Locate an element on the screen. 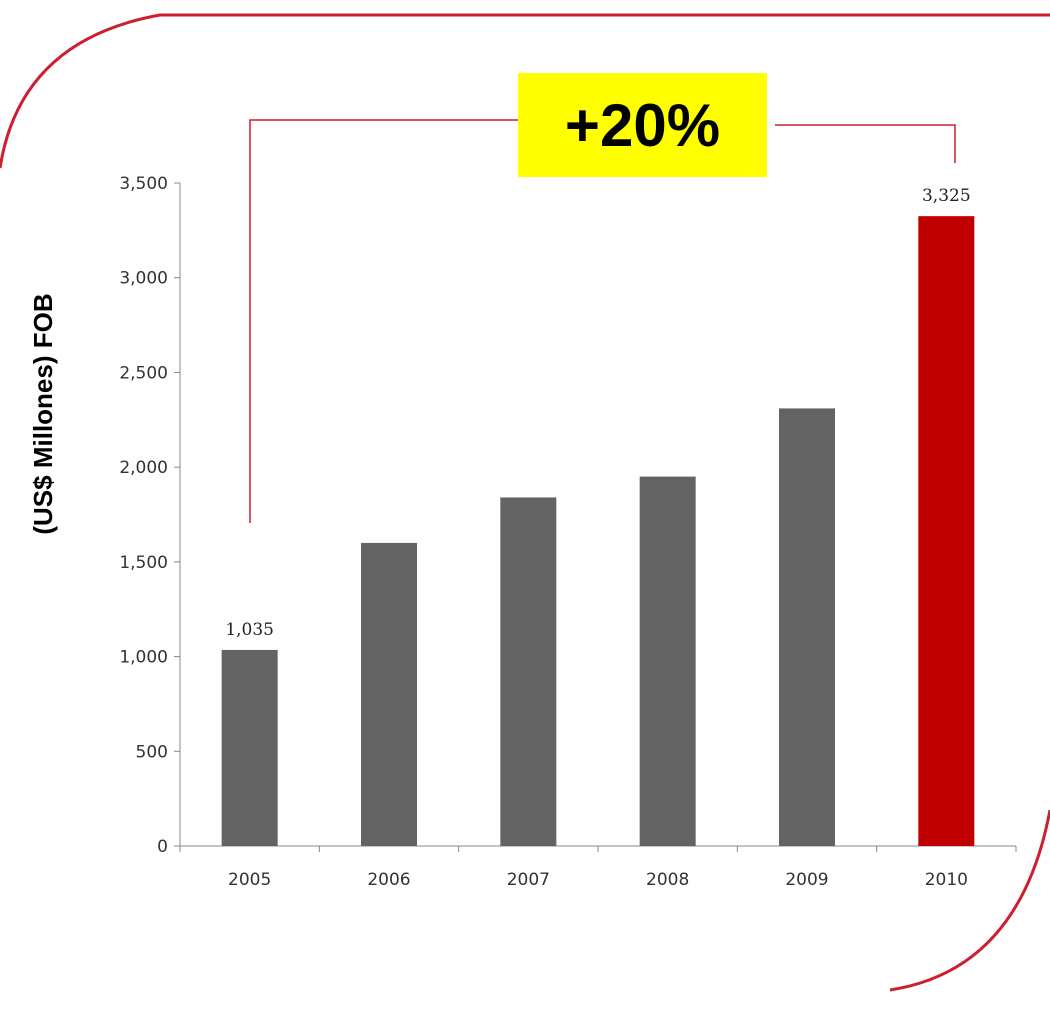  x-tick-label: 2005 is located at coordinates (249, 880).